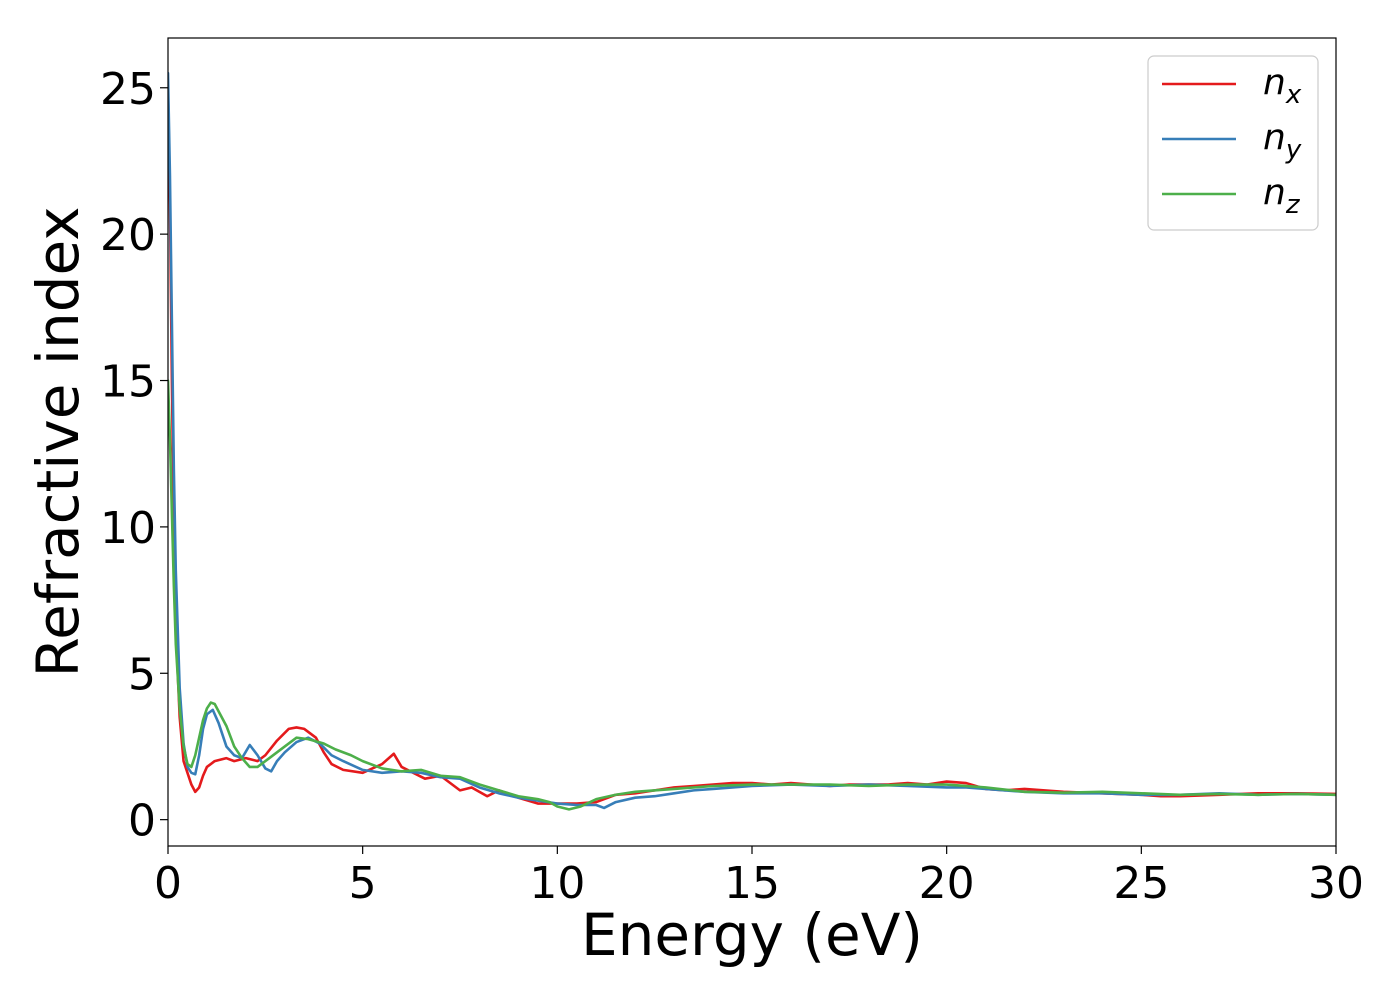  Describe the element at coordinates (752, 935) in the screenshot. I see `x-axis-label: Energy (eV)` at that location.